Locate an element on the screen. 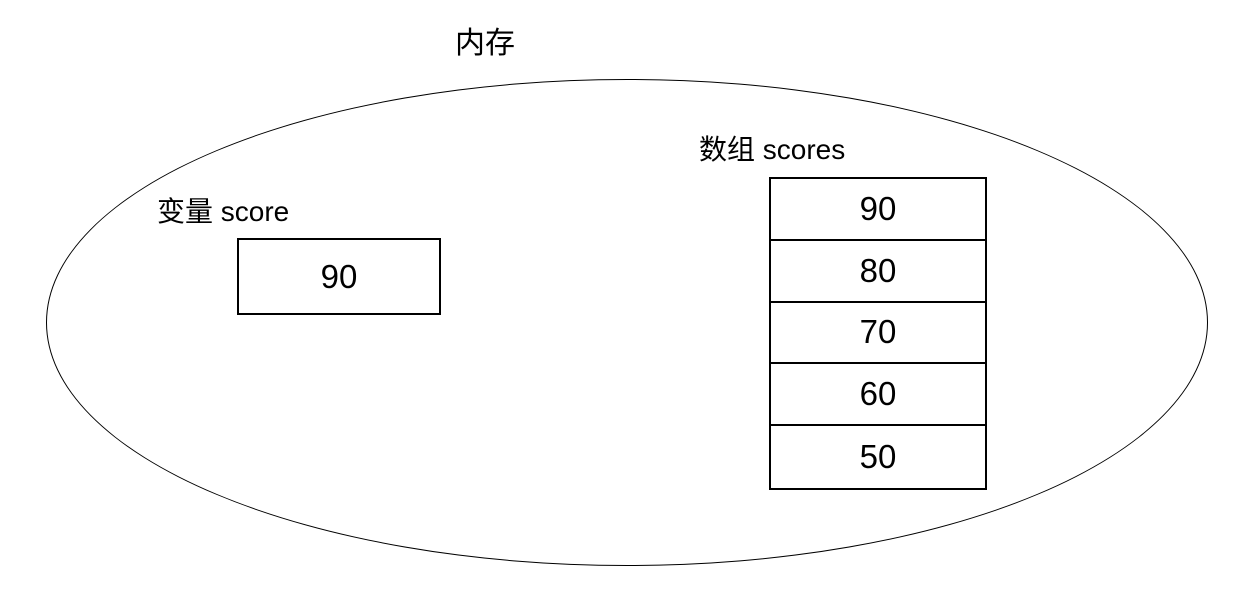  array-cell-value: 80 is located at coordinates (878, 270).